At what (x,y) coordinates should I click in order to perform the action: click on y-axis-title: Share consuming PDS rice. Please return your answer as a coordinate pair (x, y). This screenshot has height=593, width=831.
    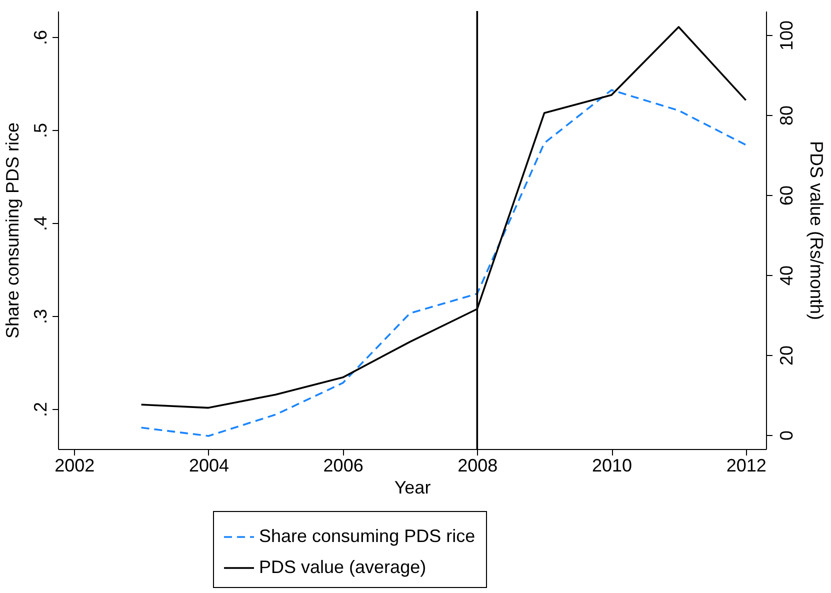
    Looking at the image, I should click on (12, 230).